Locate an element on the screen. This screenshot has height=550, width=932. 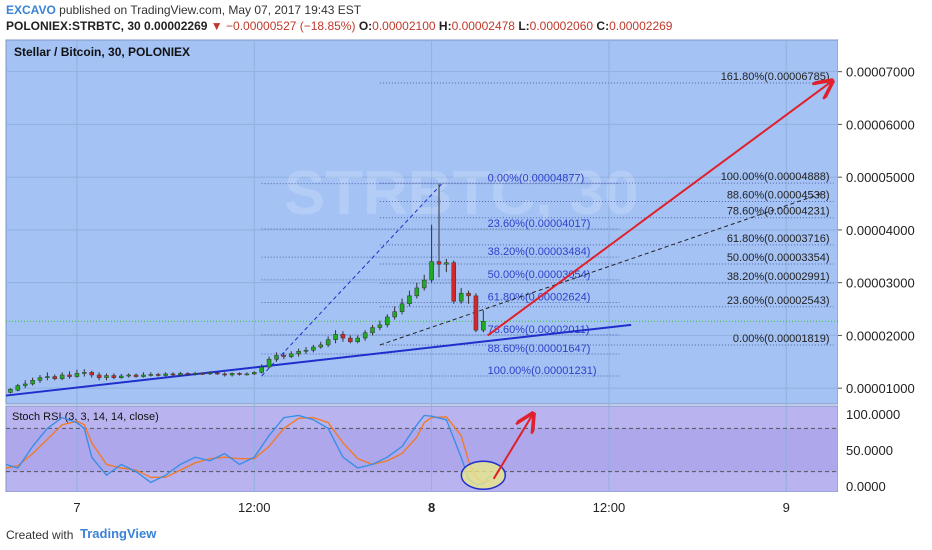
fib-right-trend is located at coordinates (601, 269).